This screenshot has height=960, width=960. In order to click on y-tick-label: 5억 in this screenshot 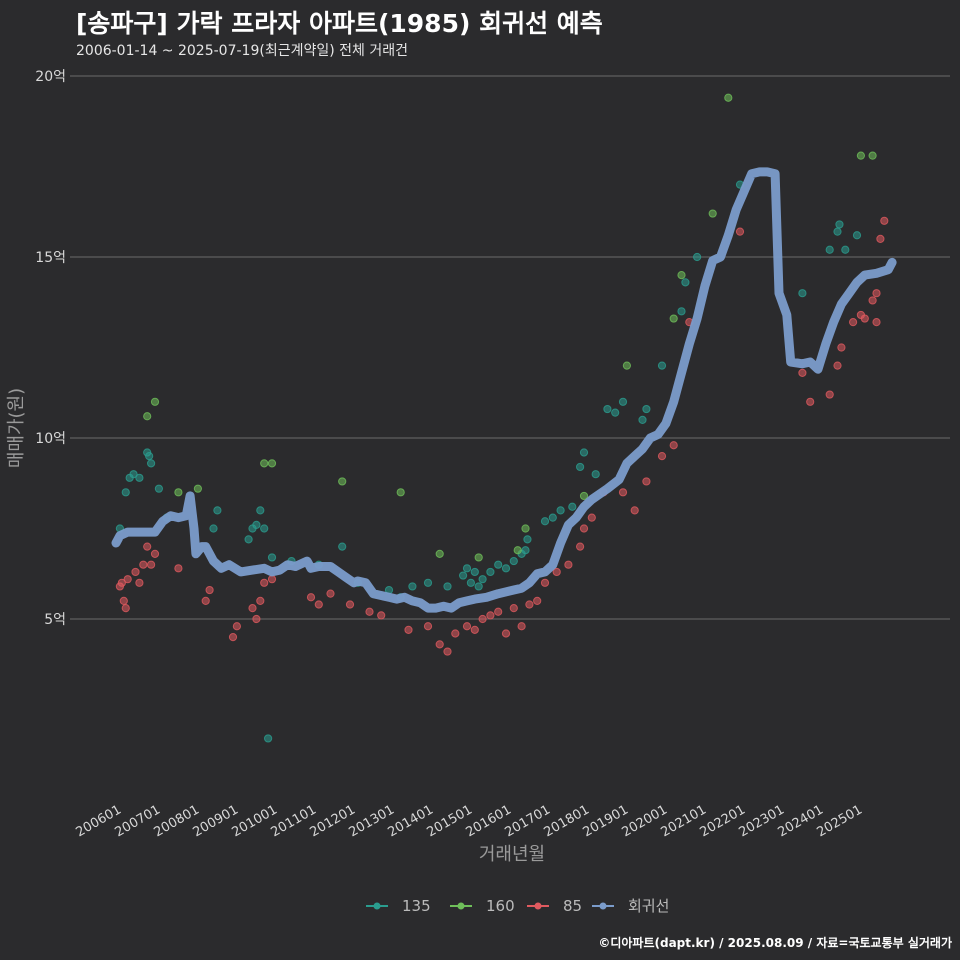, I will do `click(55, 620)`.